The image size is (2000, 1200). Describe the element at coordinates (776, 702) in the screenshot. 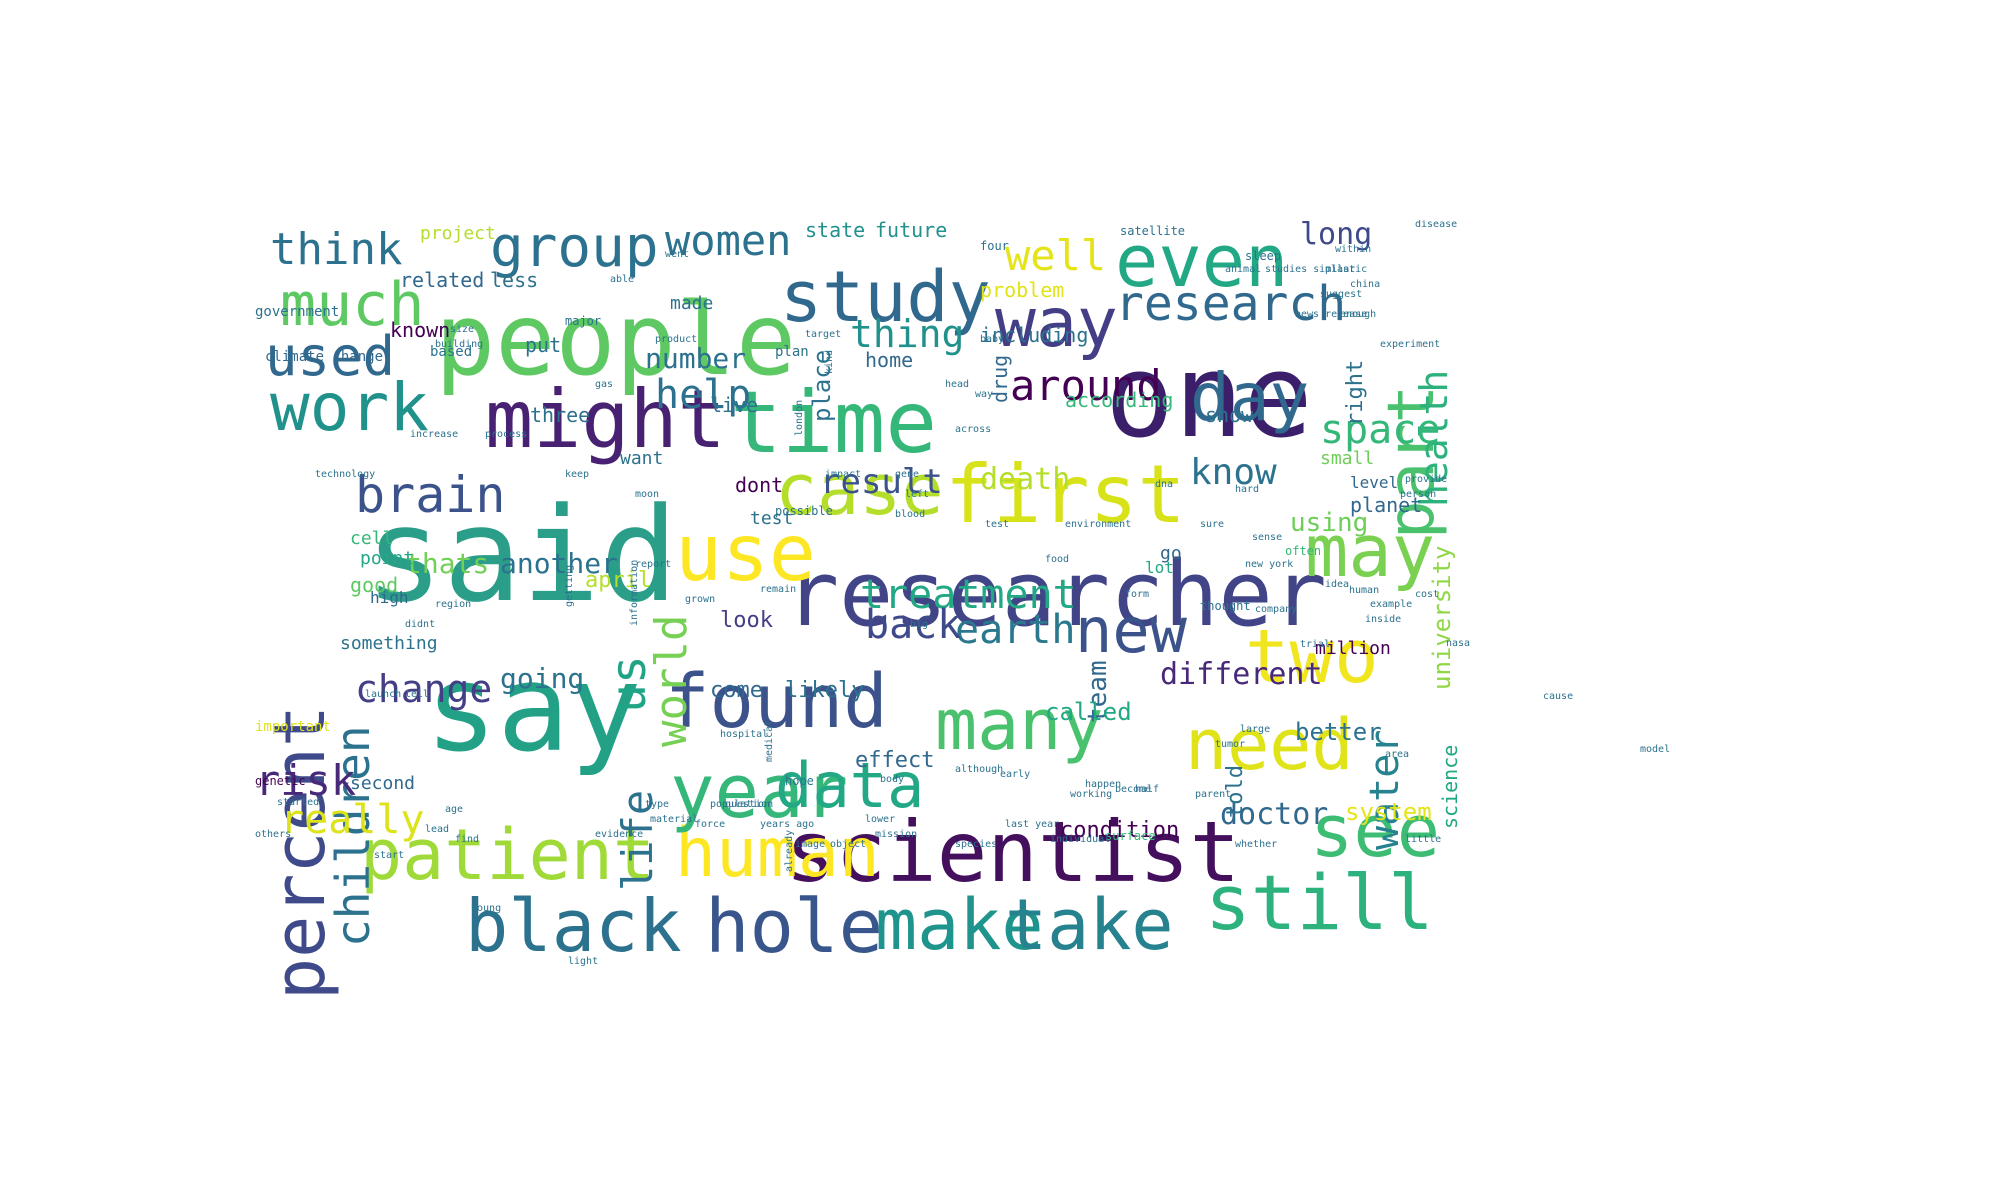

I see `cloud-word: found` at that location.